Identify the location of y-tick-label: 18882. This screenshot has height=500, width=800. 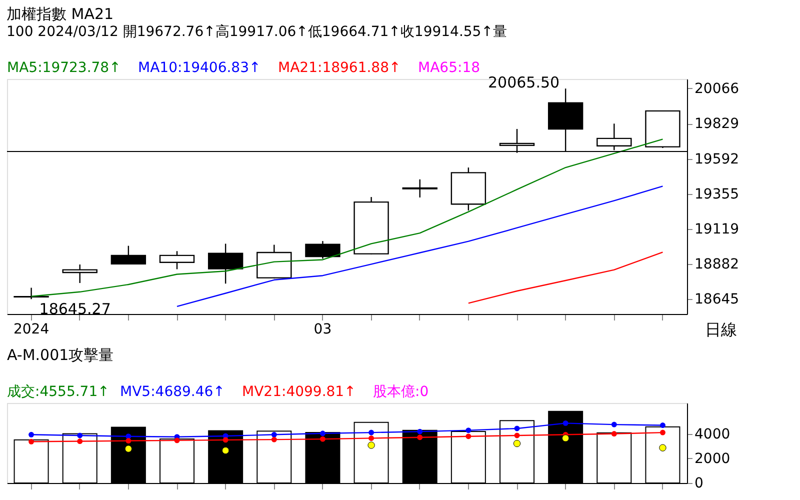
(717, 264).